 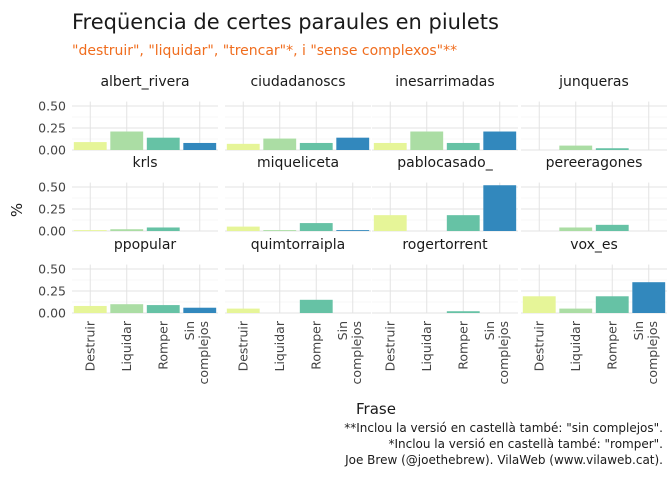 I want to click on facet-strip-label: ppopular, so click(x=145, y=245).